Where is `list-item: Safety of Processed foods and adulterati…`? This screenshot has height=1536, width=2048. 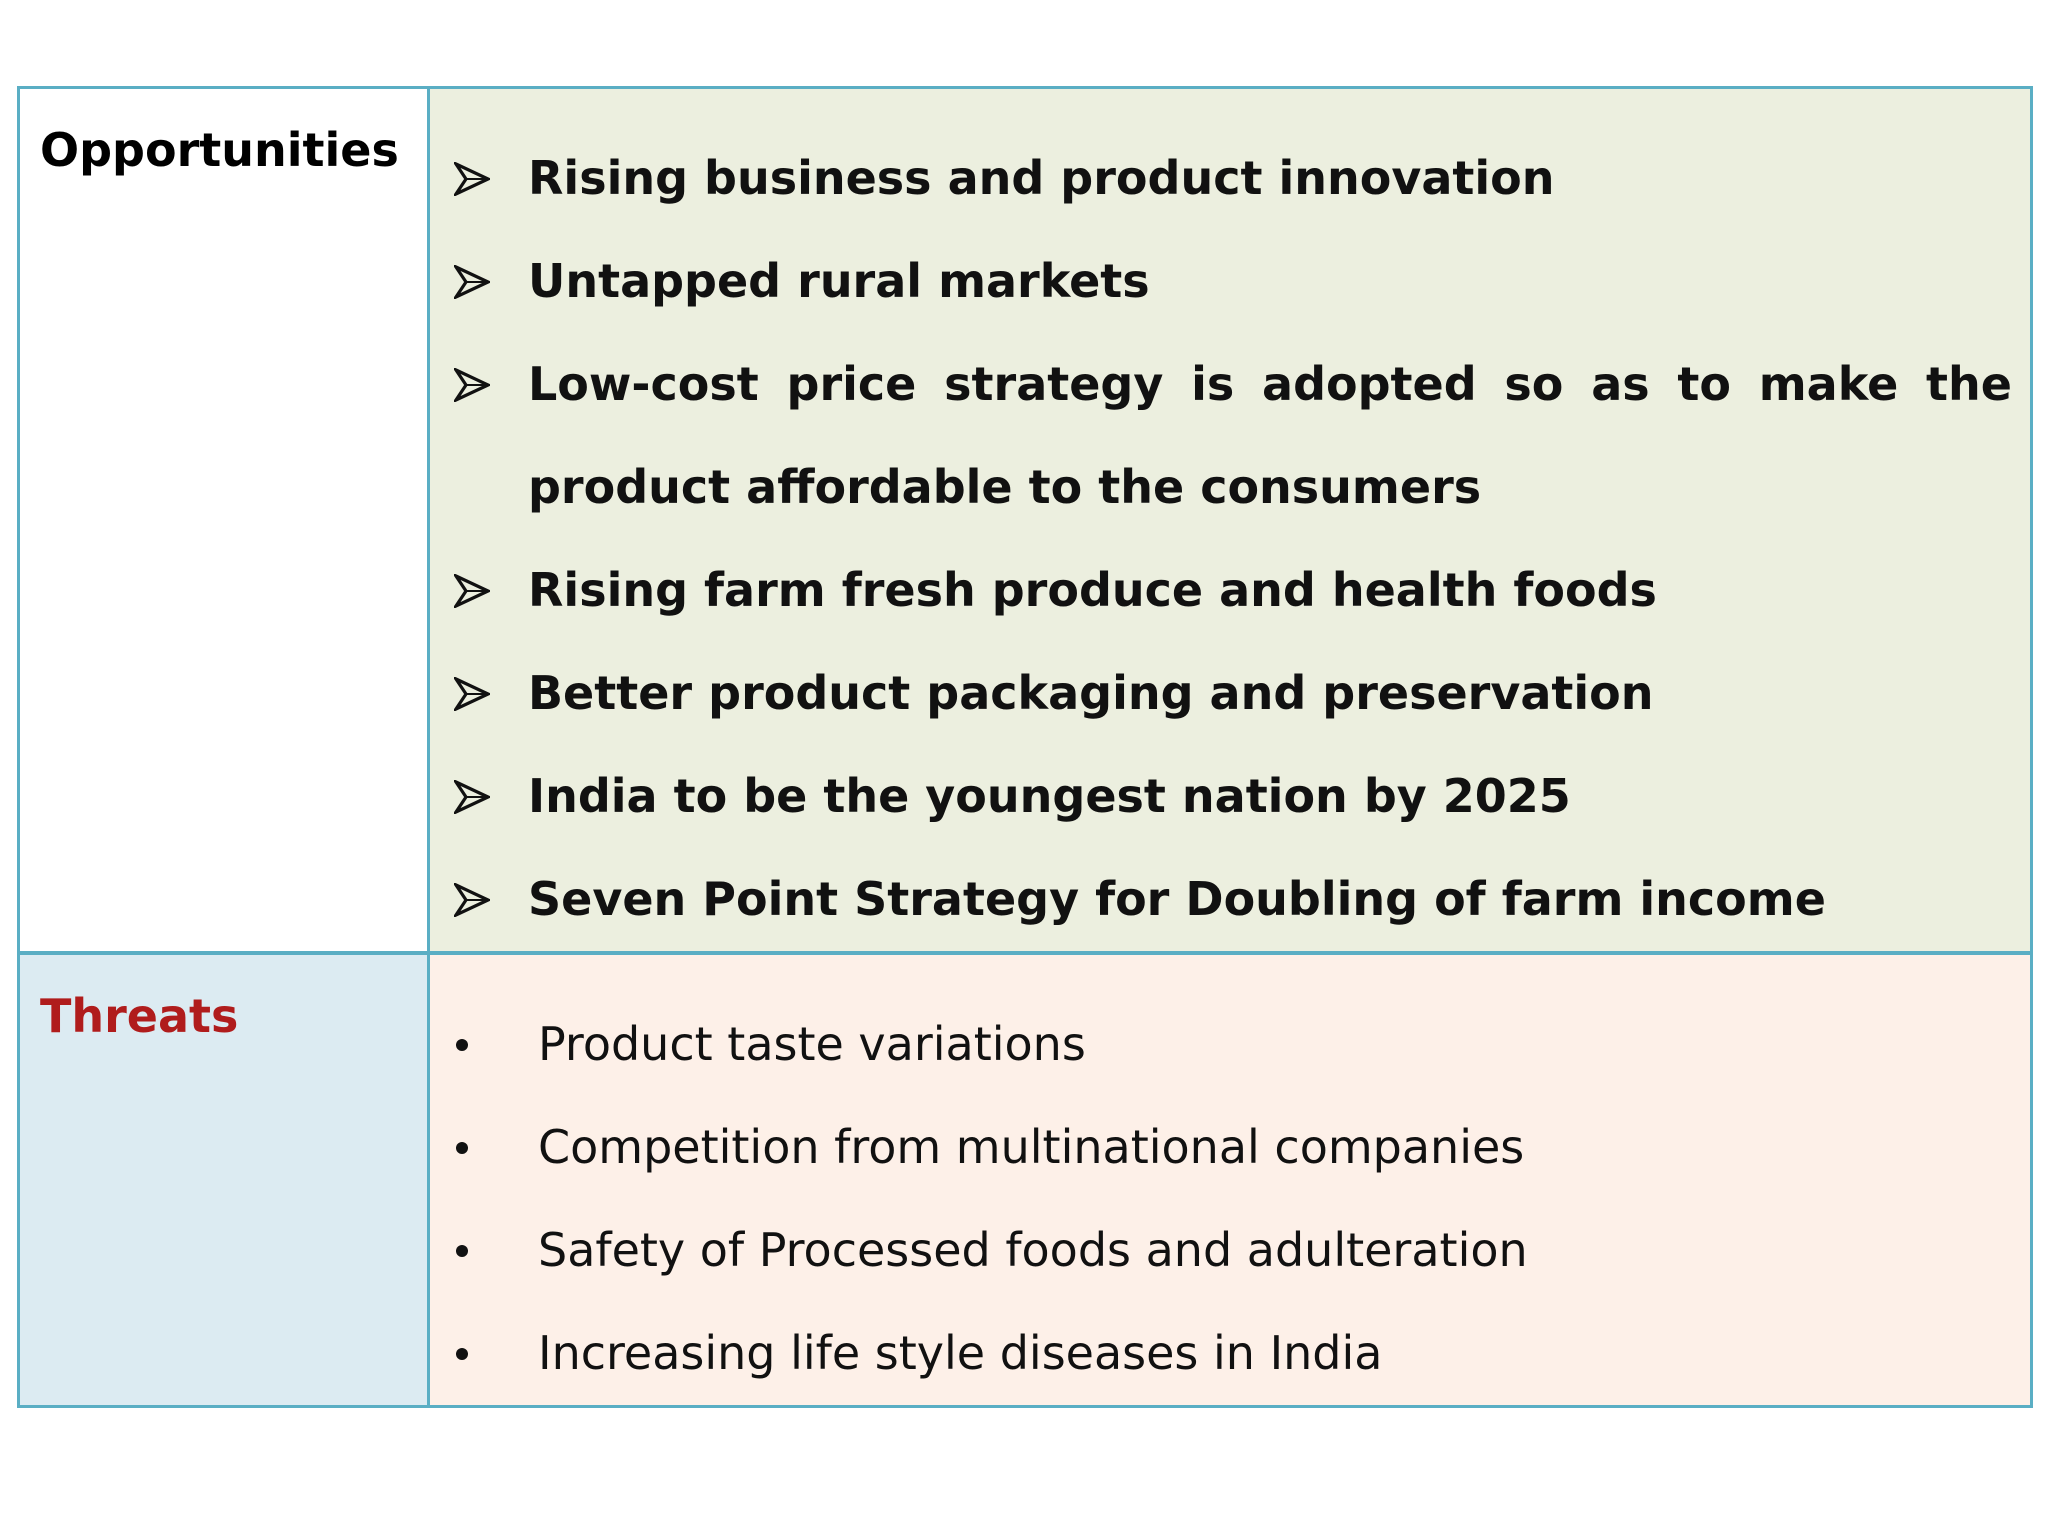 list-item: Safety of Processed foods and adulterati… is located at coordinates (1221, 1250).